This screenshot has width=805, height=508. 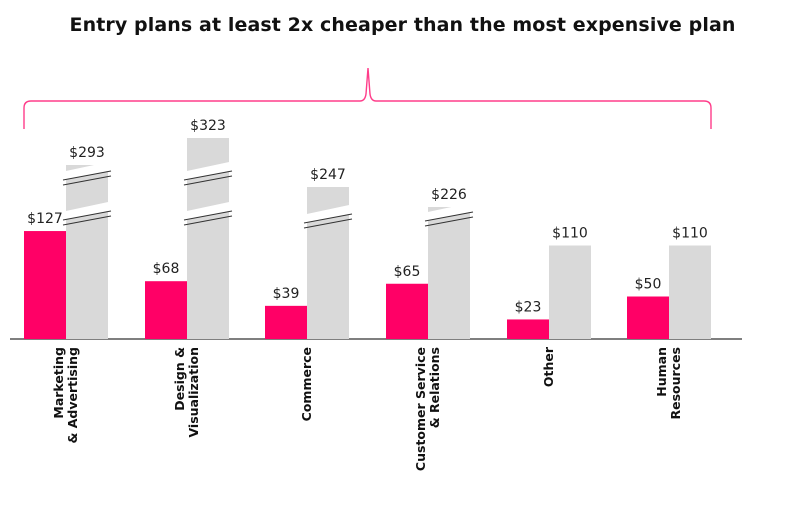 What do you see at coordinates (306, 384) in the screenshot?
I see `category-label: Commerce` at bounding box center [306, 384].